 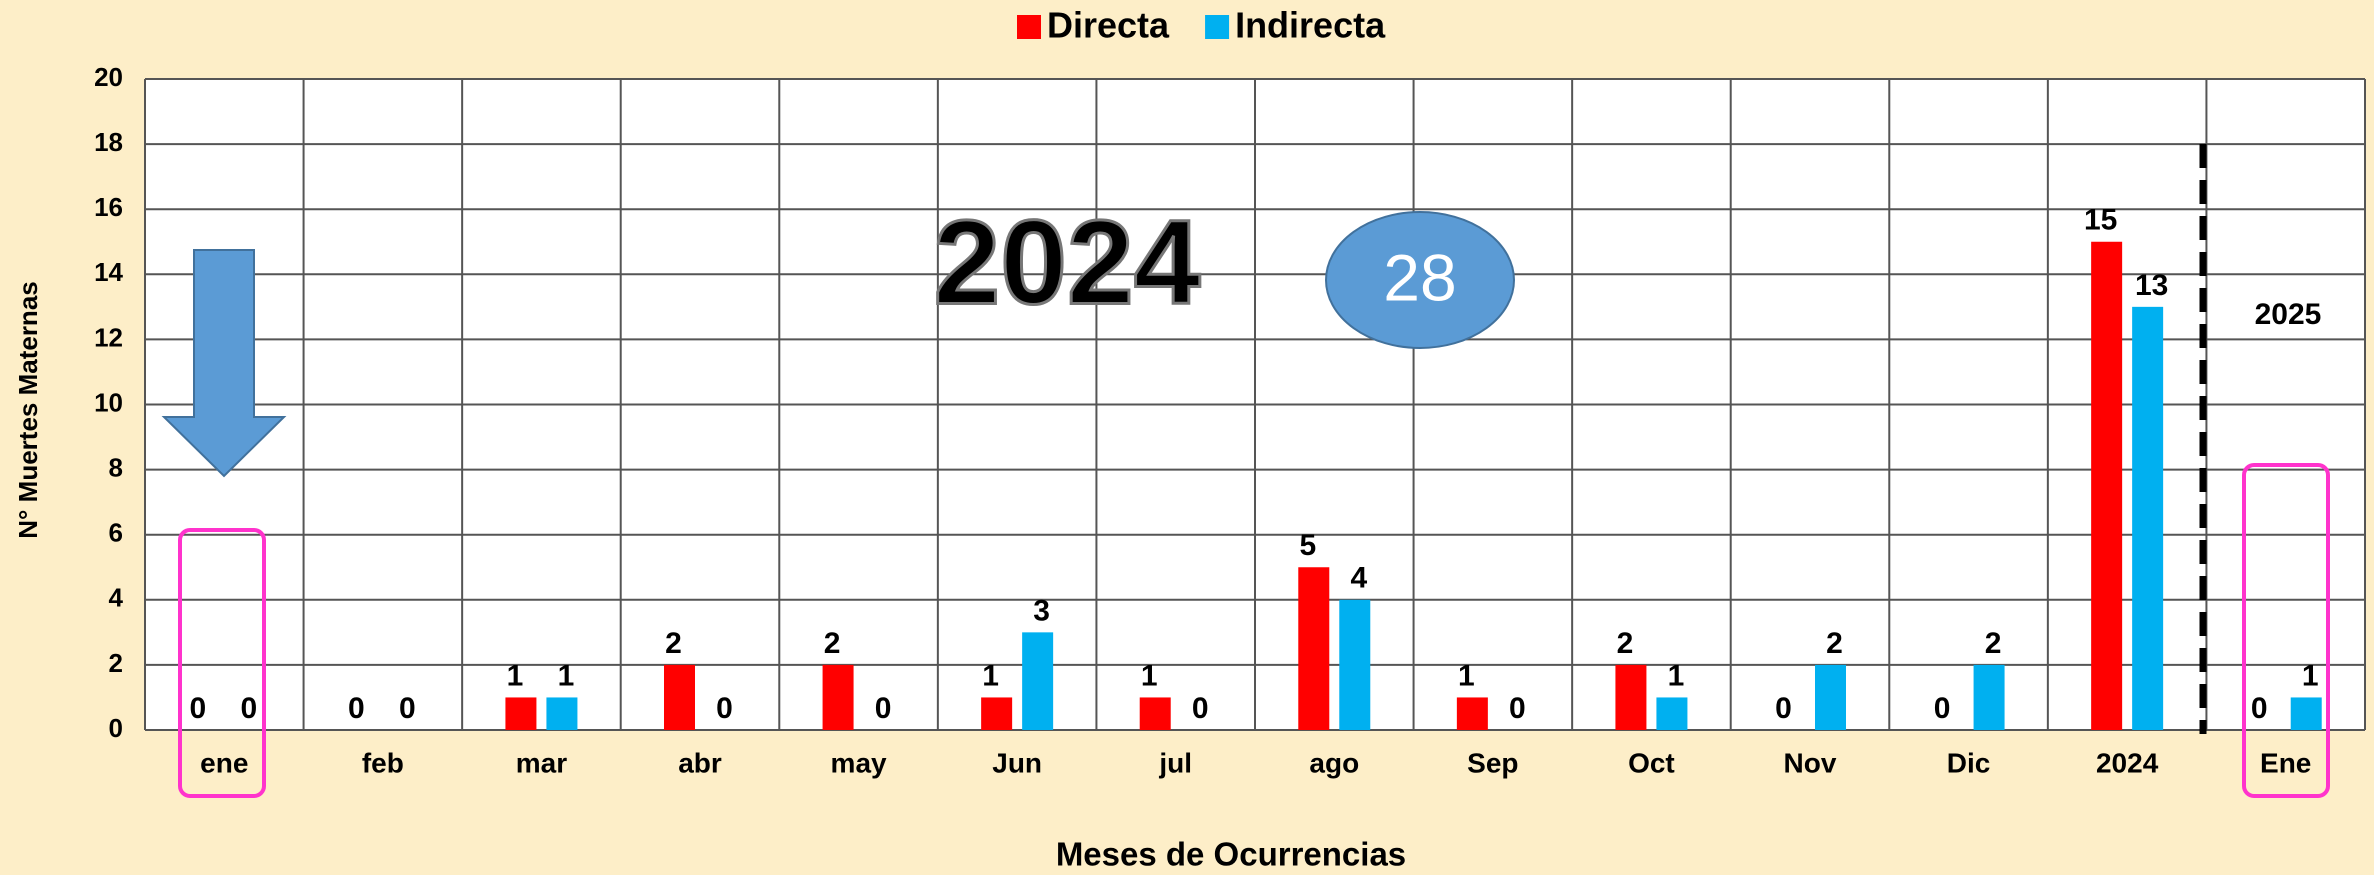 What do you see at coordinates (108, 272) in the screenshot?
I see `y-tick-label: 14` at bounding box center [108, 272].